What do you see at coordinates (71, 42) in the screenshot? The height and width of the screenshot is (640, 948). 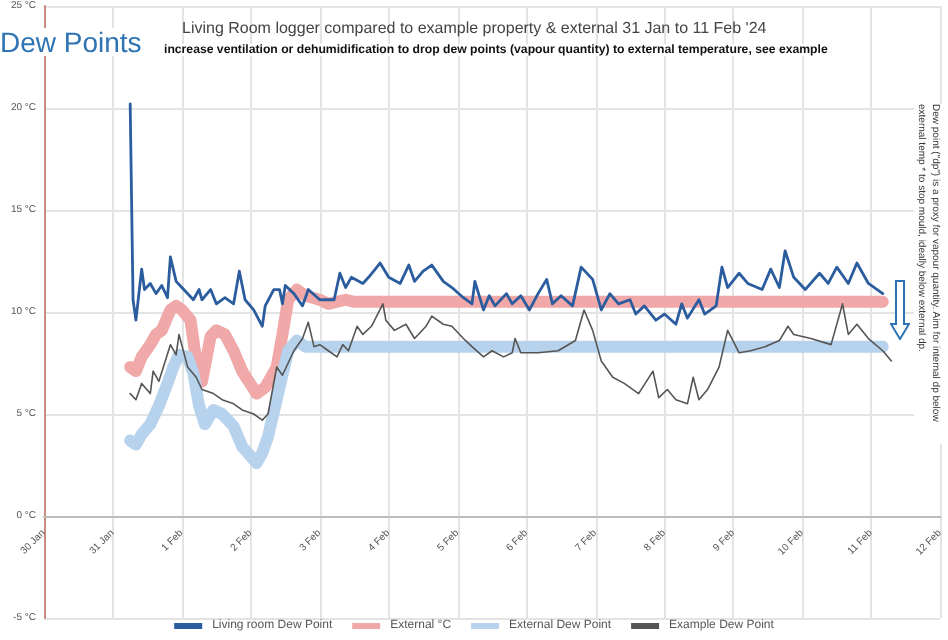 I see `text: Dew Points` at bounding box center [71, 42].